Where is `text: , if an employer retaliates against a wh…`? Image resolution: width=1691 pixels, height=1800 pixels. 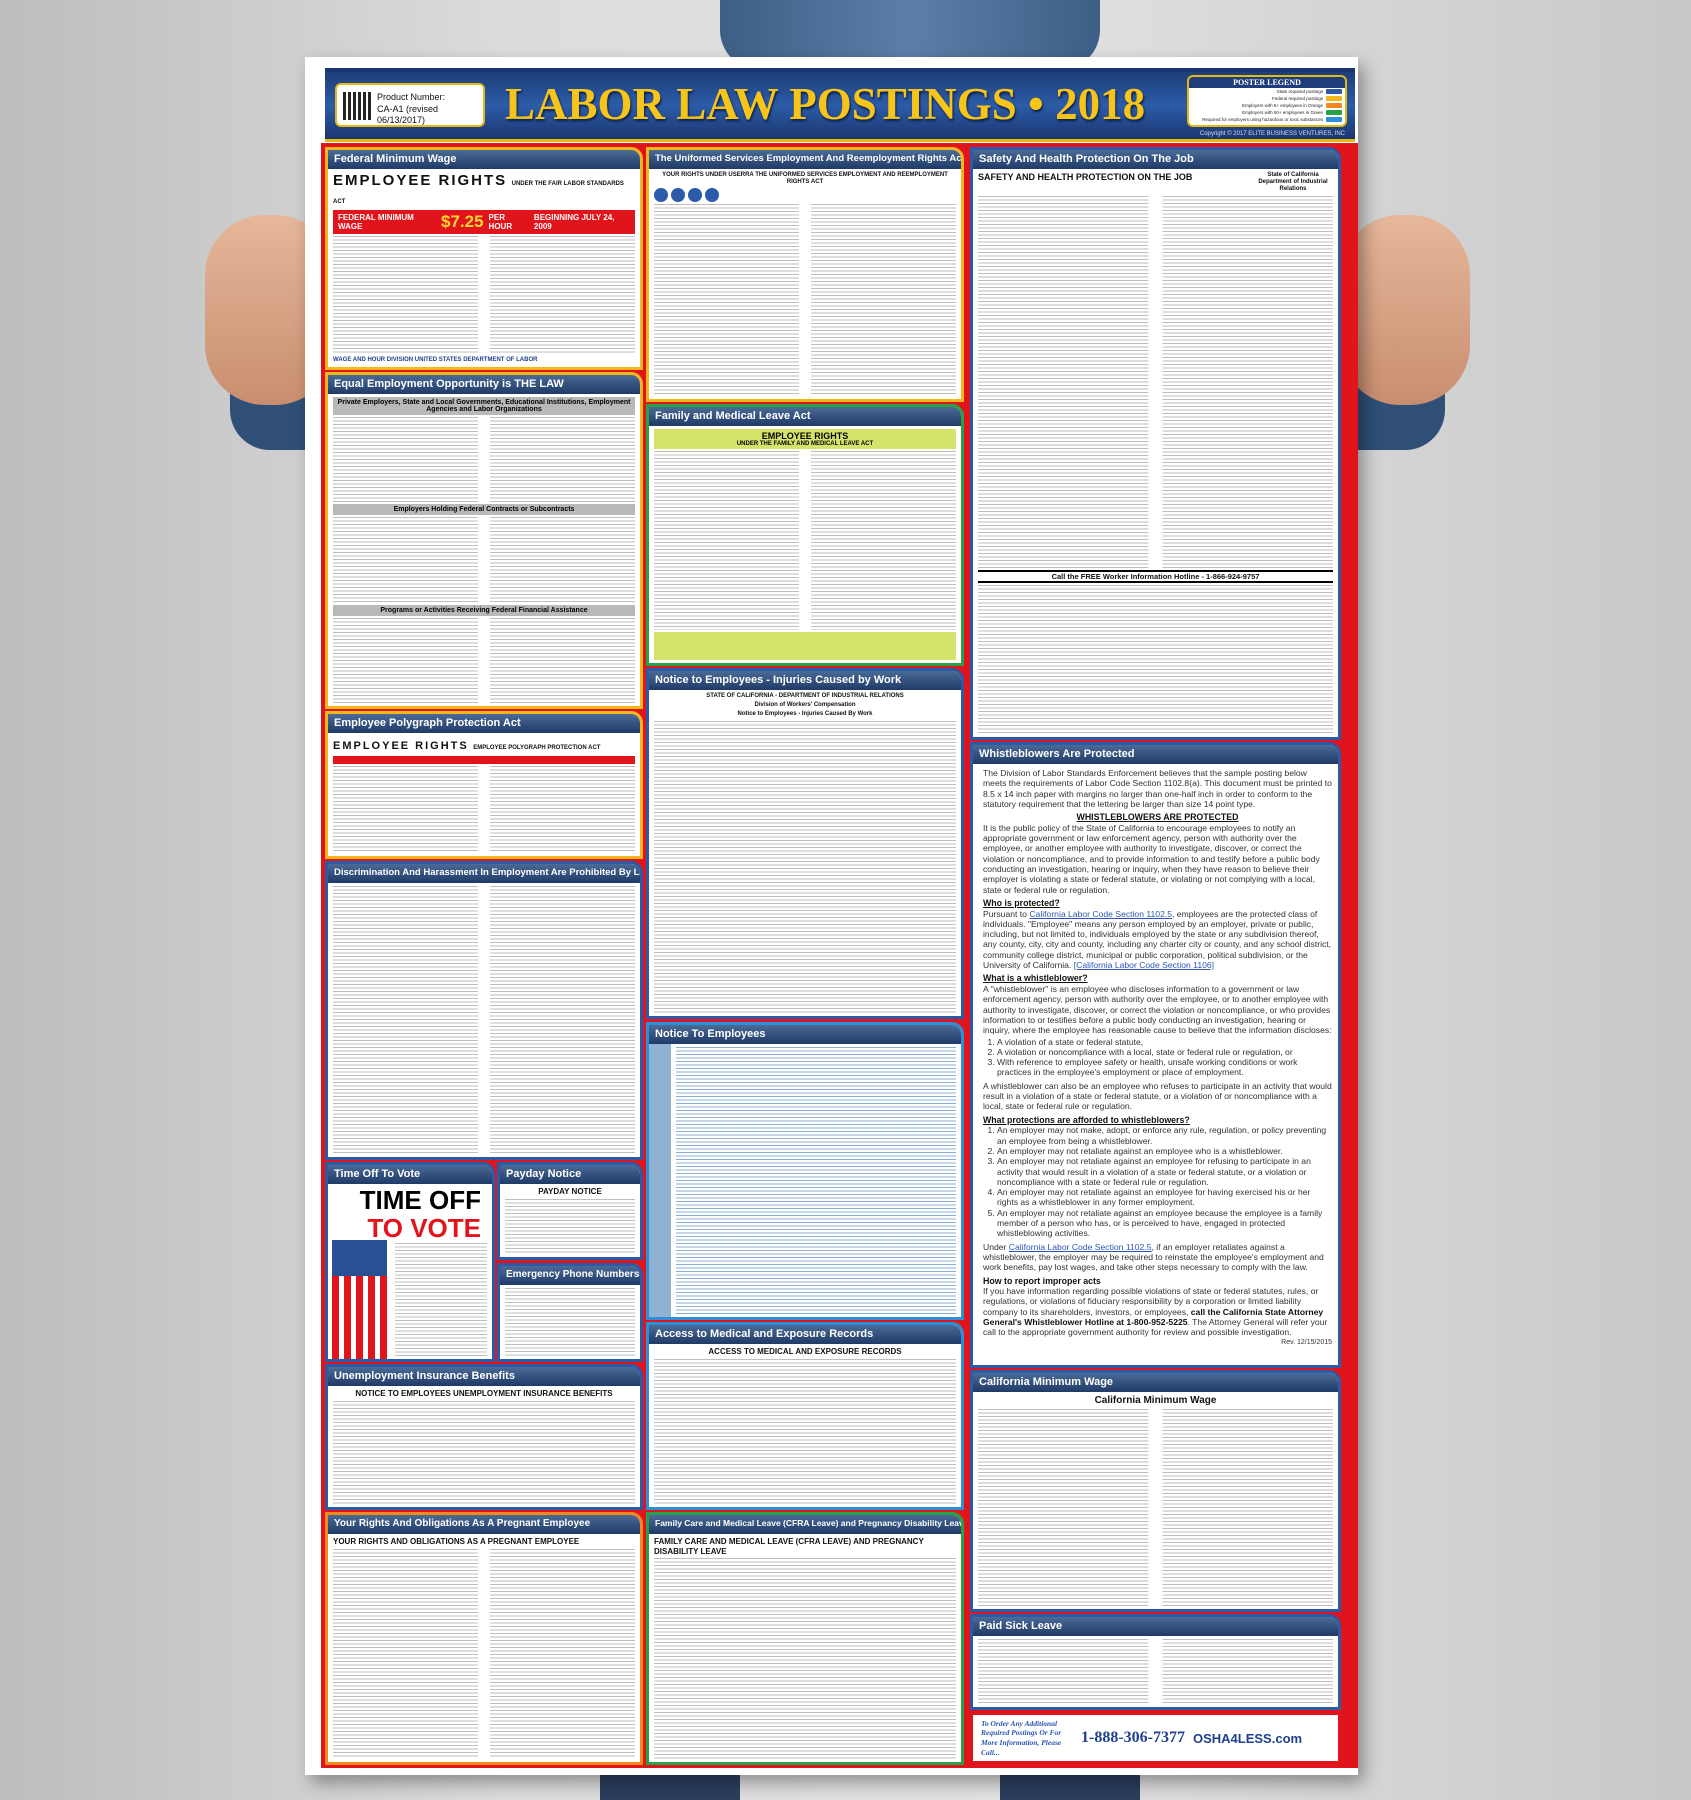
text: , if an employer retaliates against a wh… is located at coordinates (1153, 1257).